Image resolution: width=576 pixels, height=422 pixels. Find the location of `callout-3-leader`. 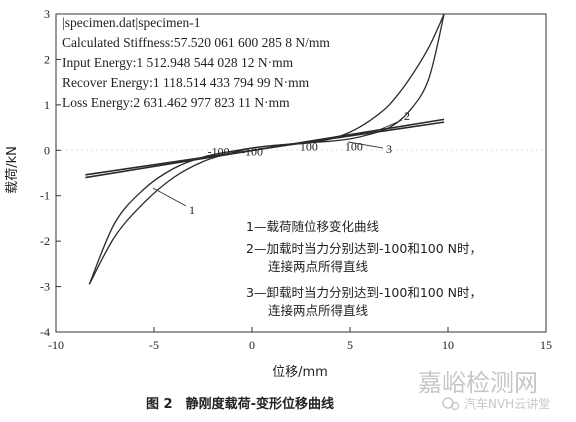

callout-3-leader is located at coordinates (365, 145).